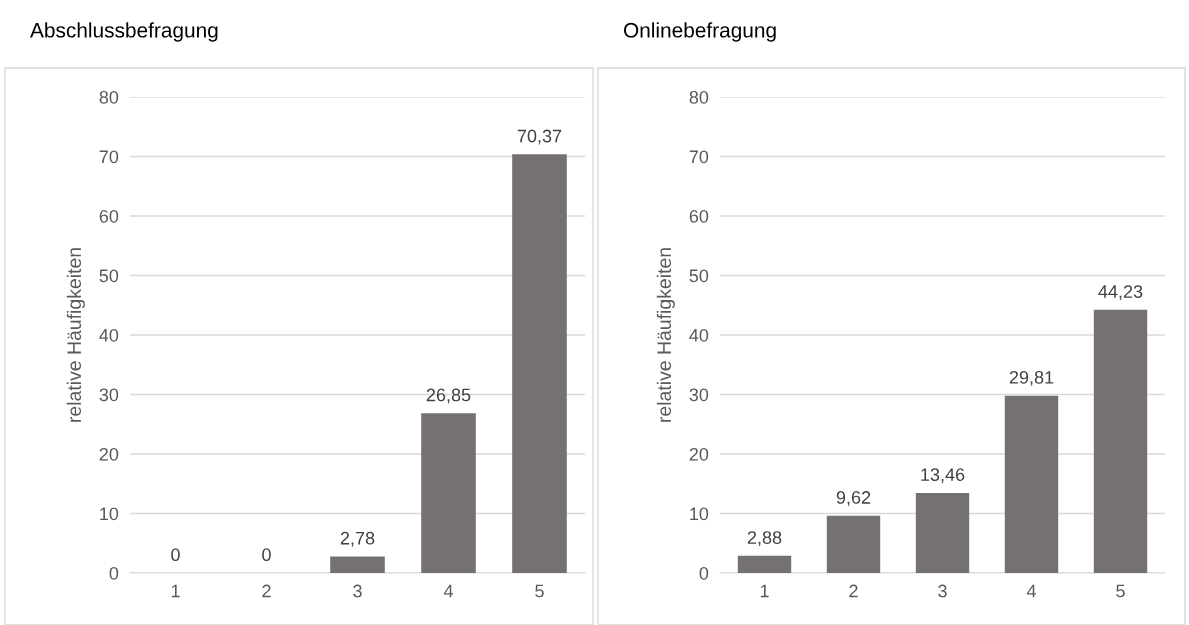 Image resolution: width=1189 pixels, height=625 pixels. Describe the element at coordinates (357, 539) in the screenshot. I see `data-label: 2,78` at that location.